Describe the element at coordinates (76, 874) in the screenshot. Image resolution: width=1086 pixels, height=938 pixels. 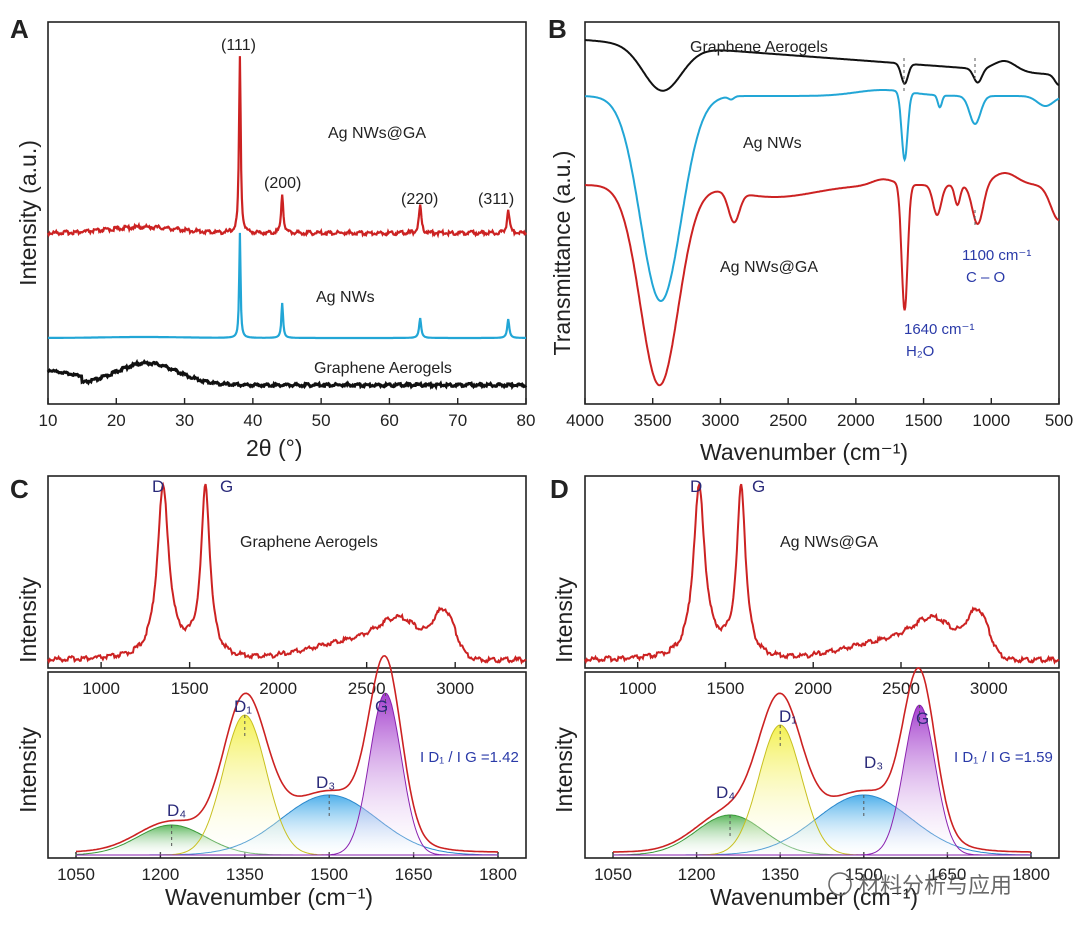
I see `c-bottom-tick-label: 1050` at that location.